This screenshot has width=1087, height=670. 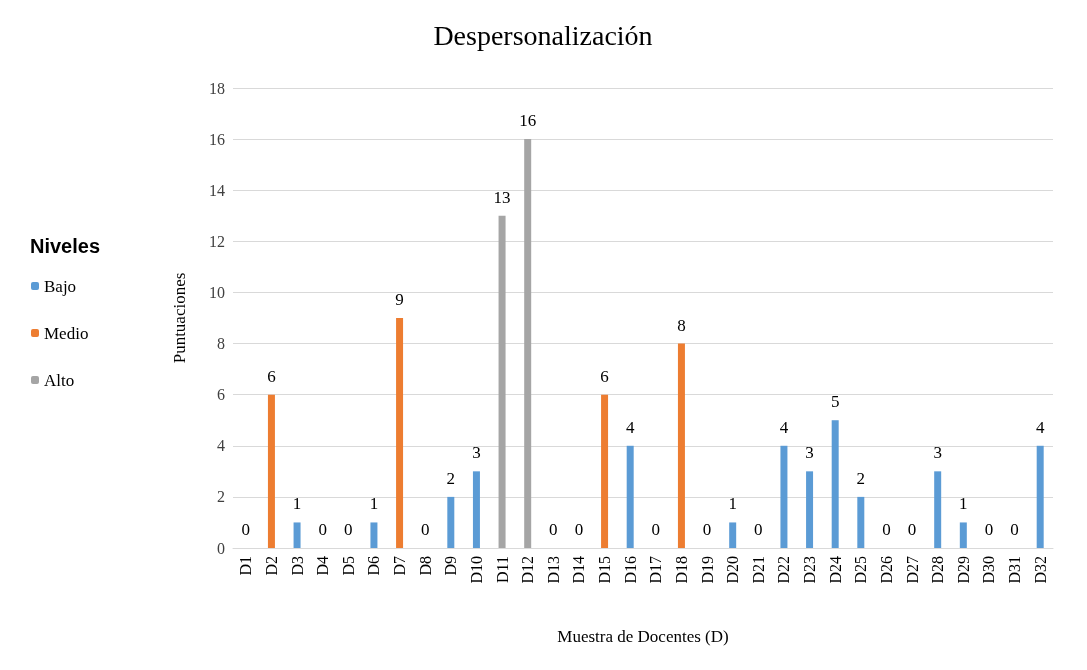 I want to click on x-tick-label: D9, so click(x=451, y=566).